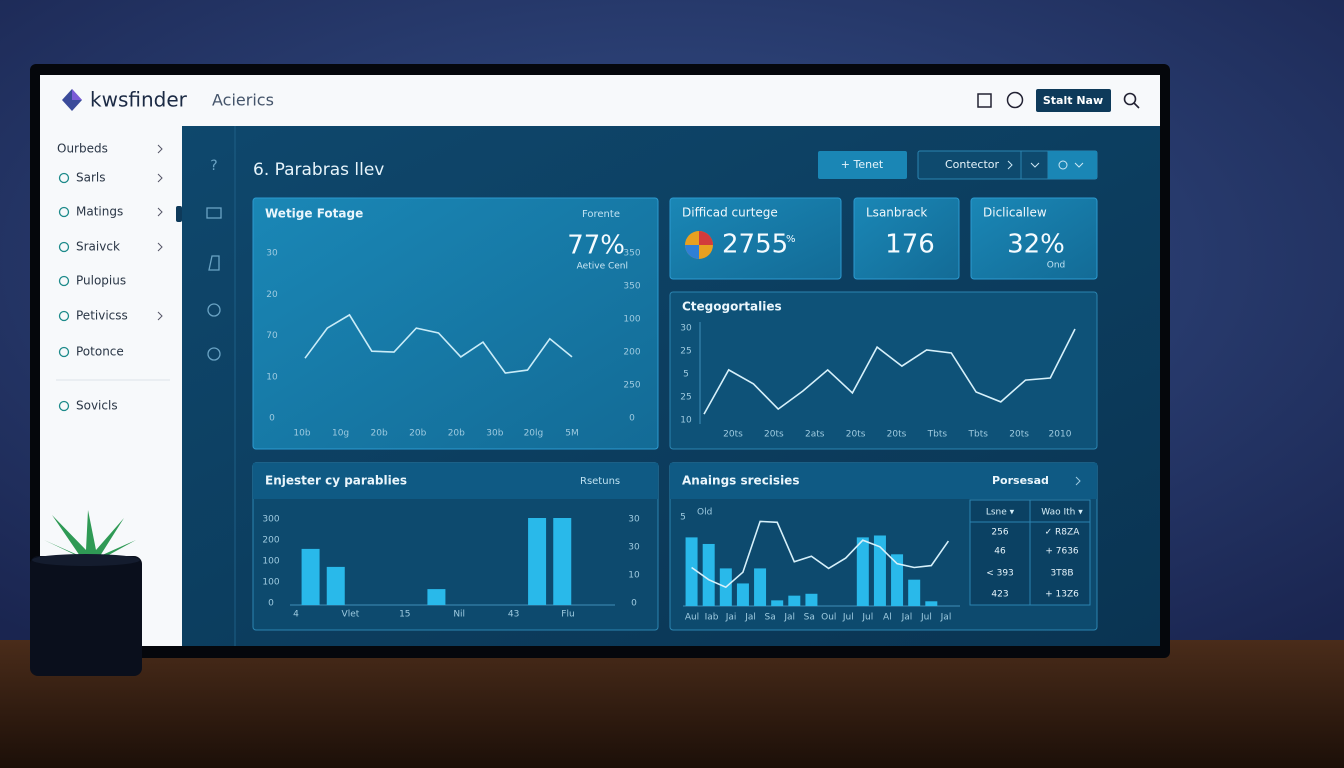 This screenshot has width=1344, height=768. What do you see at coordinates (1136, 105) in the screenshot?
I see `search-icon-handle` at bounding box center [1136, 105].